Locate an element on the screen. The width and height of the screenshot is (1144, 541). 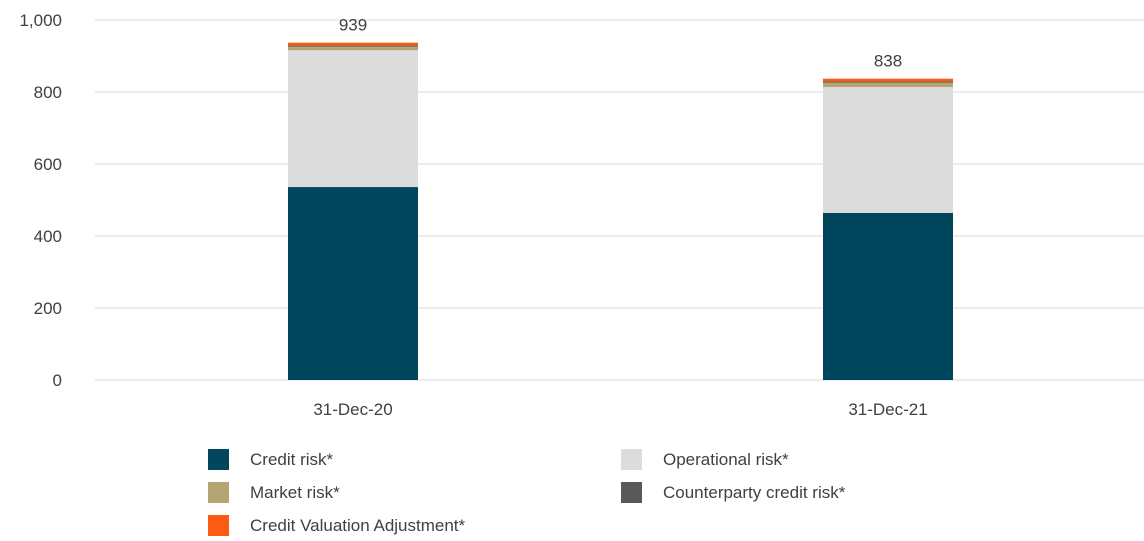
y-tick-label: 800 is located at coordinates (48, 92).